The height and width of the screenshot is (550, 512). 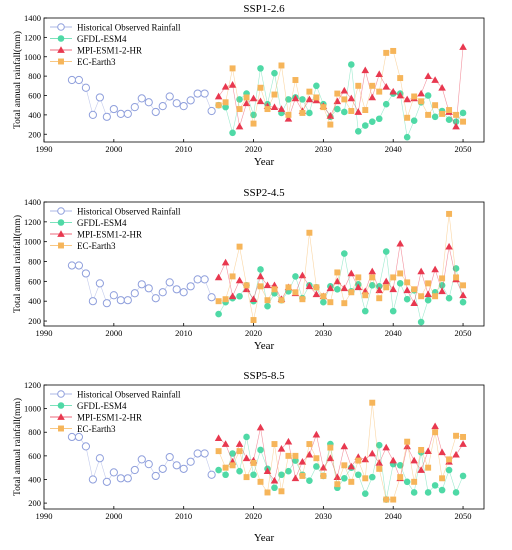 I want to click on series-ec-earth3, so click(x=341, y=451).